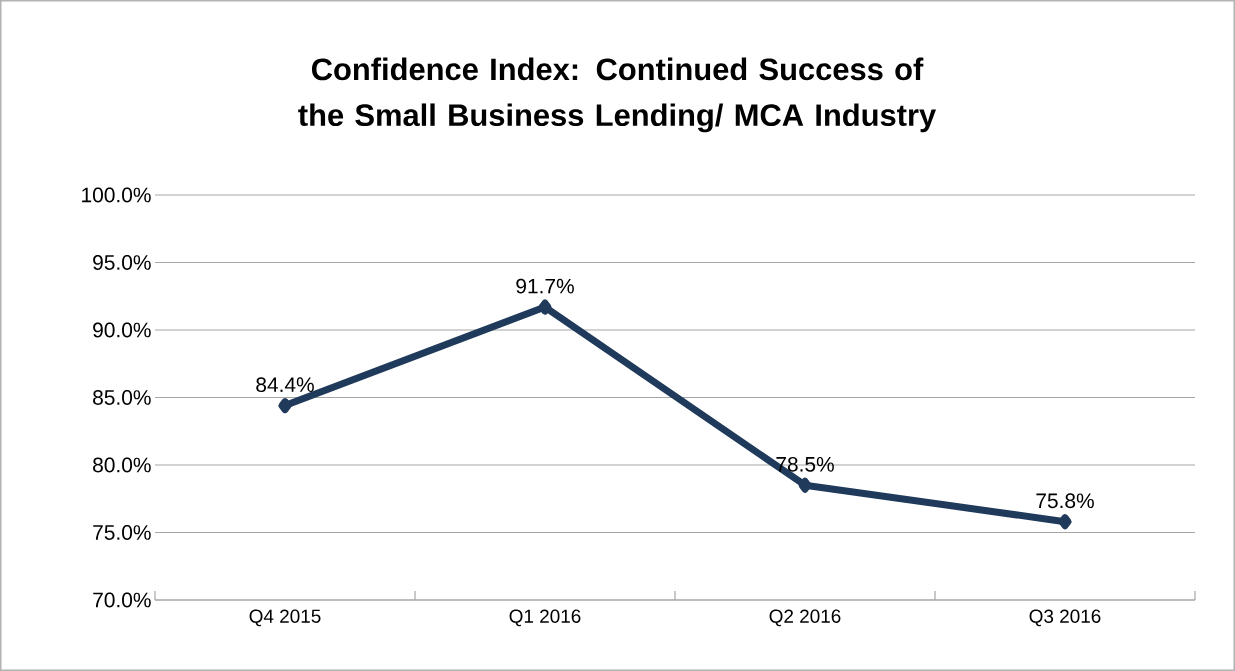 The width and height of the screenshot is (1235, 671). Describe the element at coordinates (805, 464) in the screenshot. I see `data-label: 78.5%` at that location.